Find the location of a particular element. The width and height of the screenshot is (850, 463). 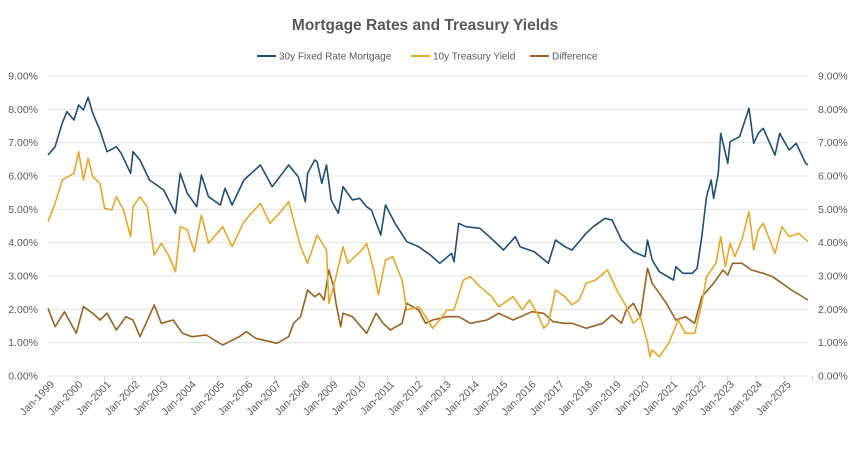

y-tick-label-right: 8.00% is located at coordinates (833, 110).